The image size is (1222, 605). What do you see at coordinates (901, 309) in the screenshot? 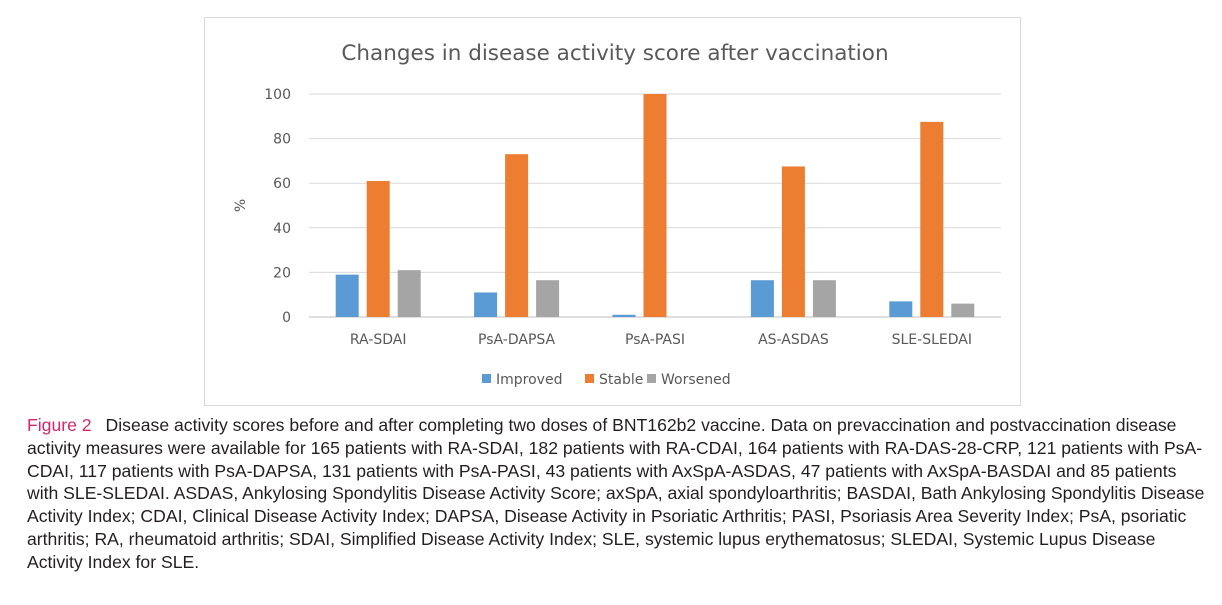
I see `bar-improved-sle-sledai` at bounding box center [901, 309].